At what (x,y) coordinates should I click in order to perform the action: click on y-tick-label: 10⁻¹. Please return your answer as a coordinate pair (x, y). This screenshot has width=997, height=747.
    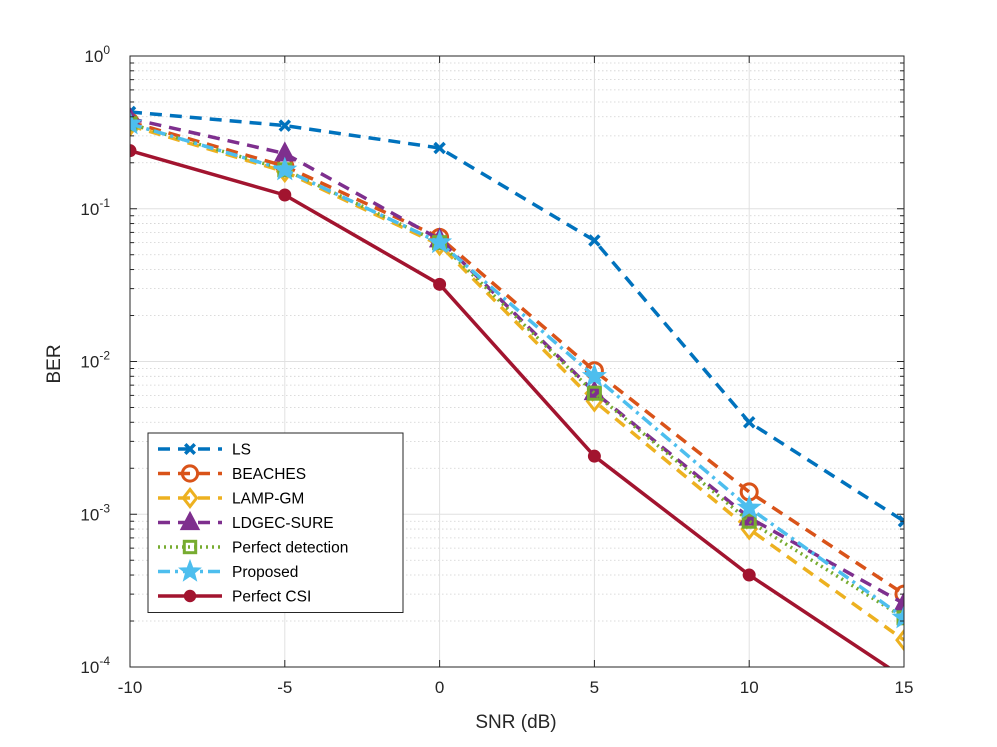
    Looking at the image, I should click on (95, 207).